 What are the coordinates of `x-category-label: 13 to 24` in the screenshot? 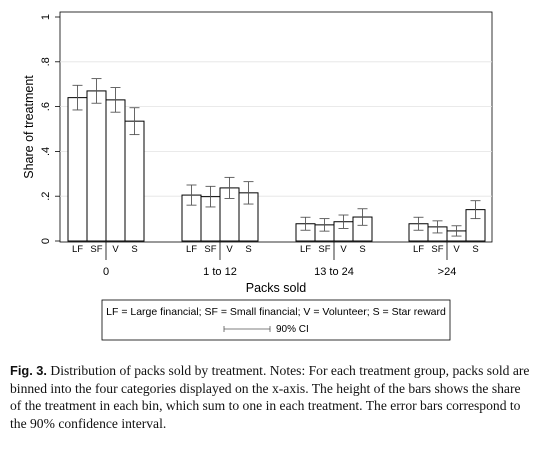 It's located at (334, 272).